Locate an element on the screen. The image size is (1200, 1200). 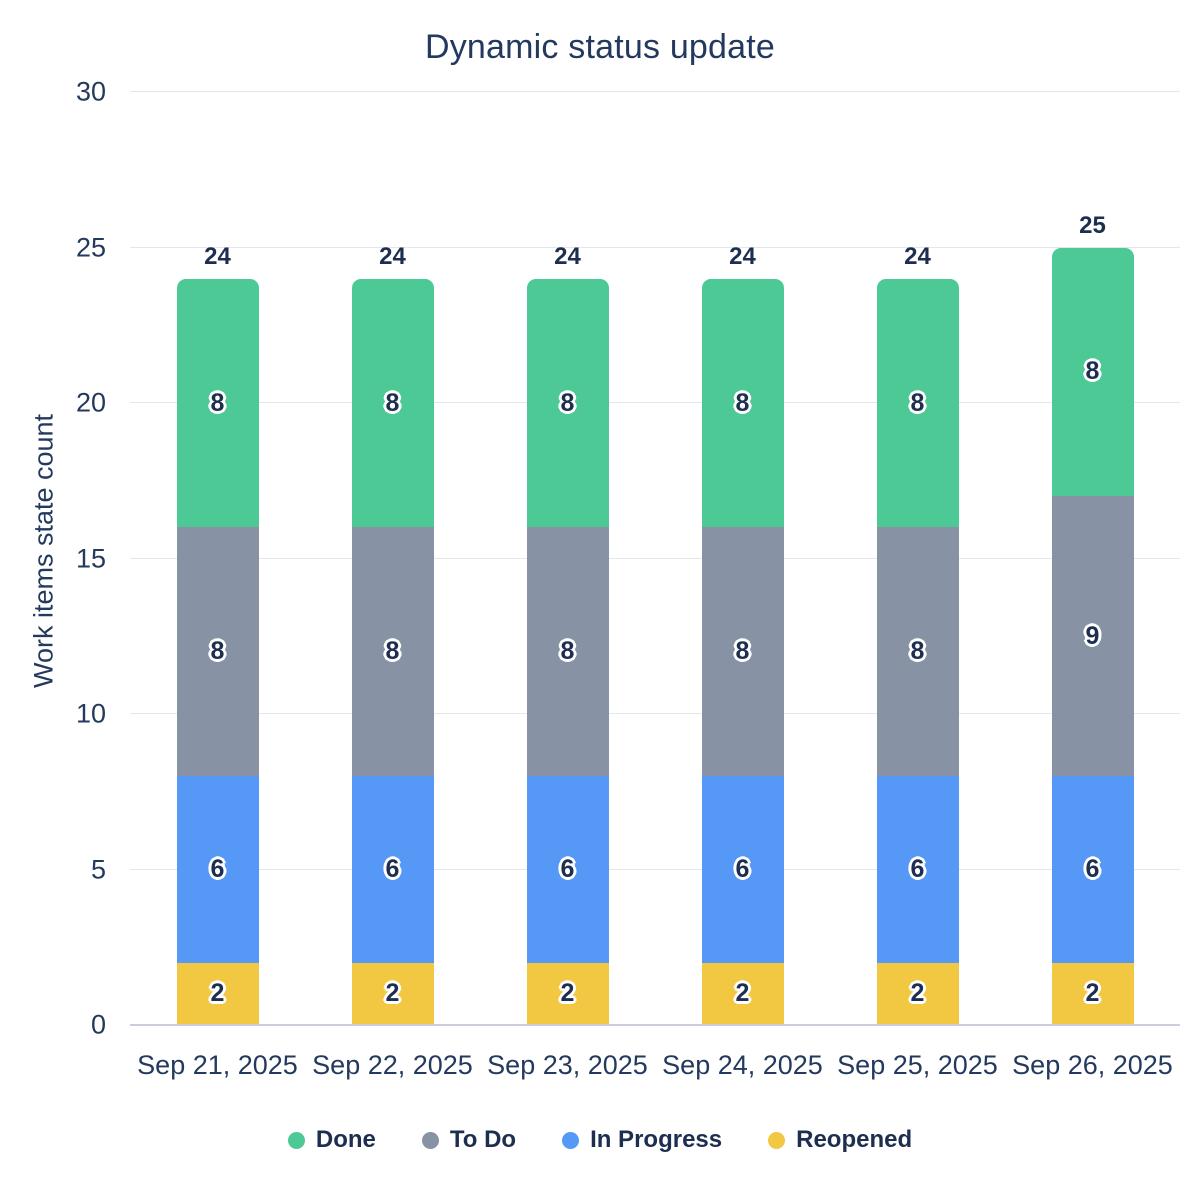
legend: Done To Do In Progress Reopened is located at coordinates (600, 1140).